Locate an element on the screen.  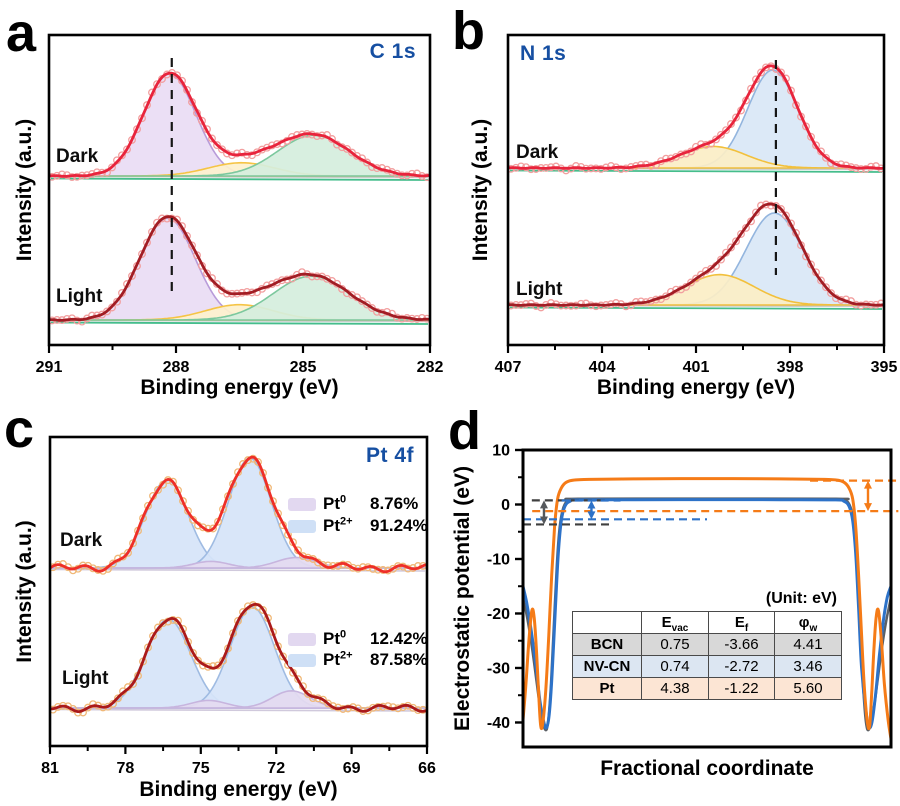
dark-spectrum-b is located at coordinates (696, 118).